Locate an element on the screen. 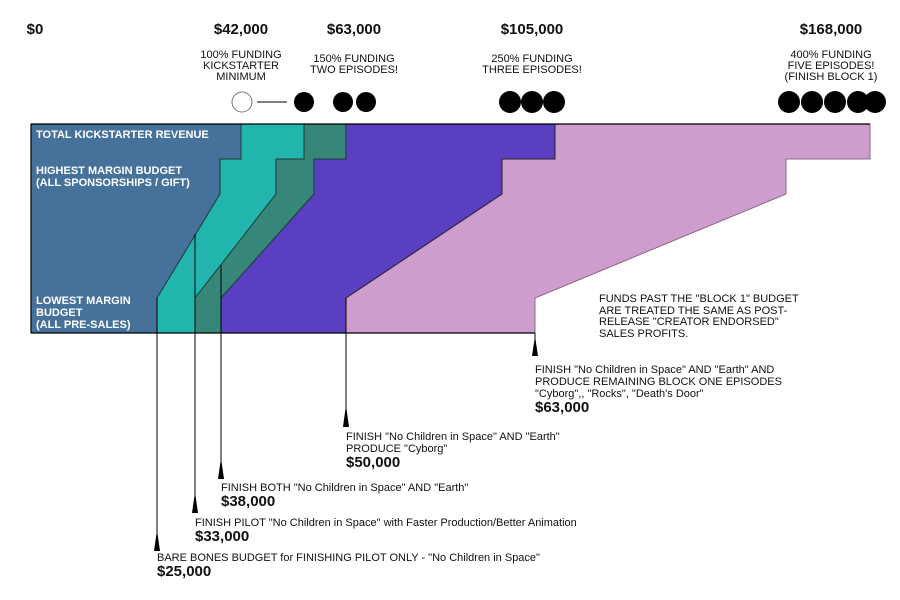 This screenshot has height=600, width=900. note-line: SALES PROFITS. is located at coordinates (644, 333).